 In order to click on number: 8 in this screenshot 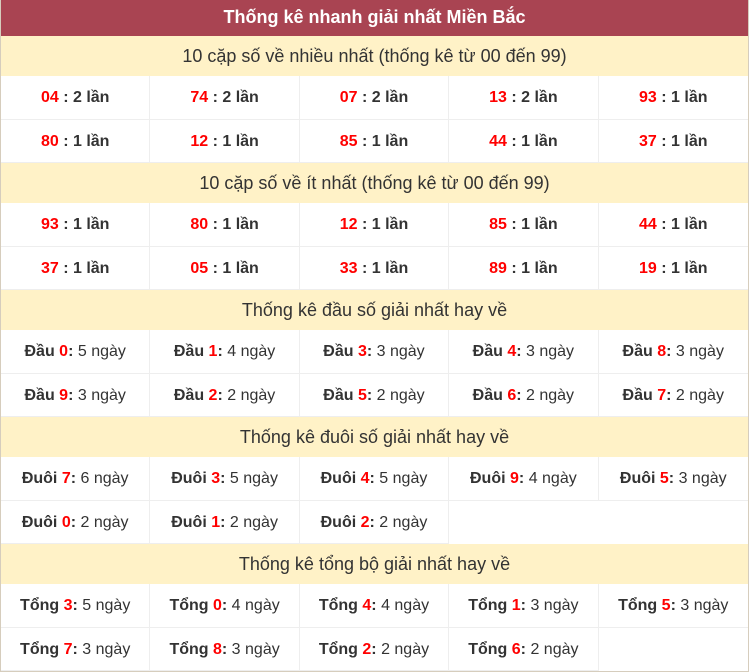, I will do `click(217, 649)`.